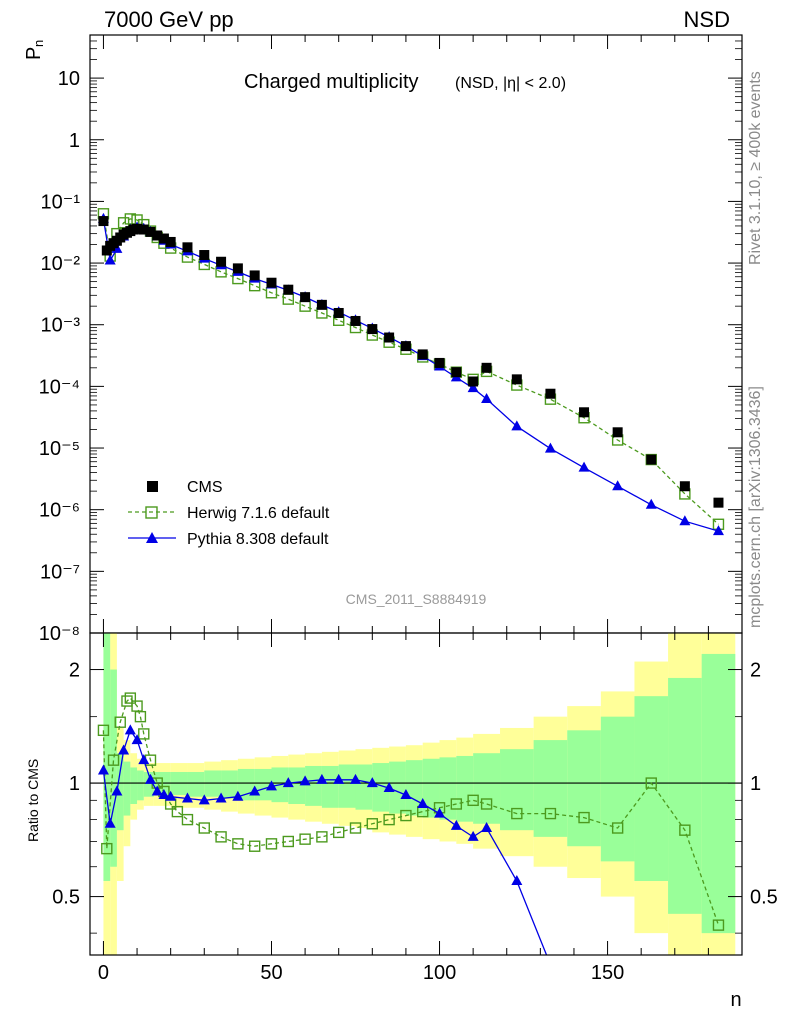 The height and width of the screenshot is (1024, 786). I want to click on process-label: NSD, so click(707, 19).